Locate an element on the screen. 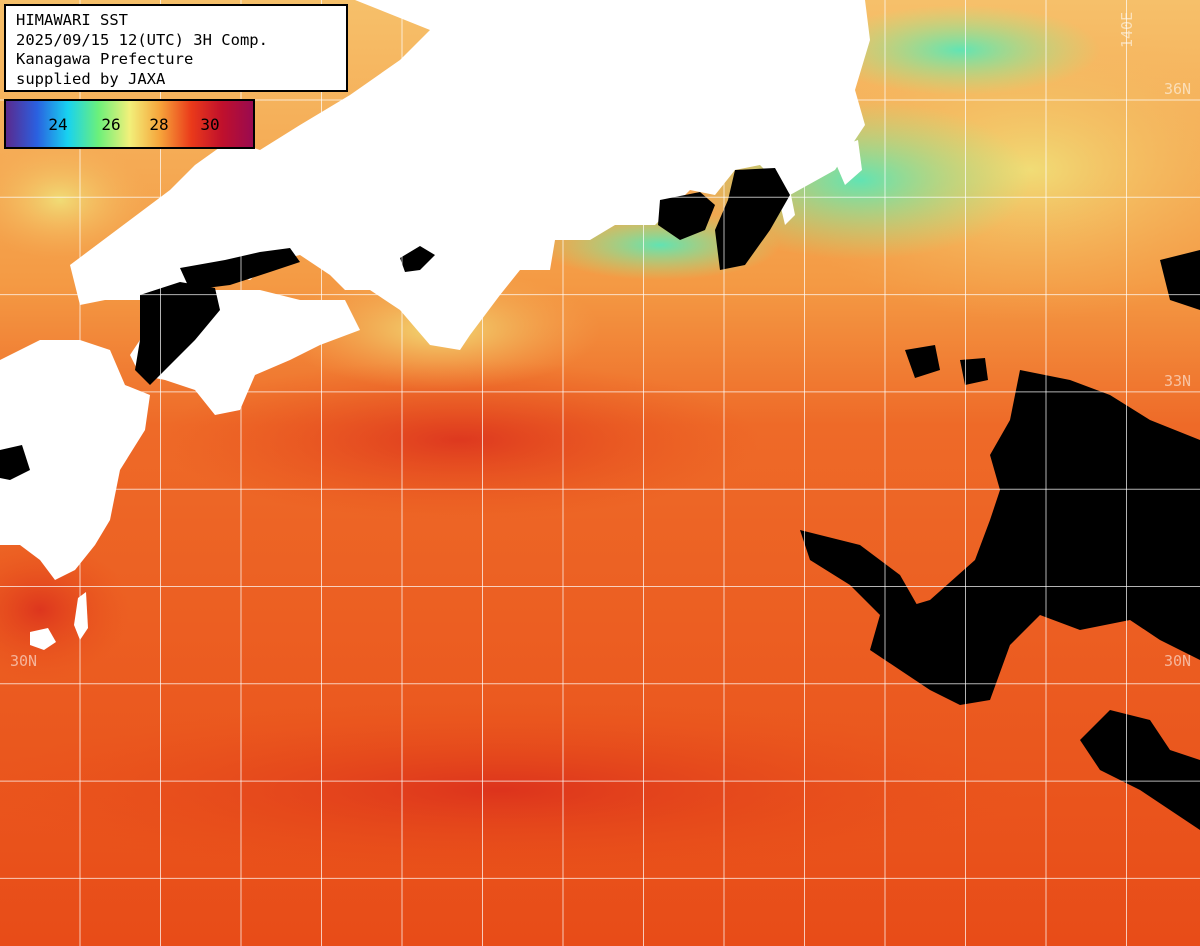 Image resolution: width=1200 pixels, height=946 pixels. grid-label-33n: 33N is located at coordinates (1177, 381).